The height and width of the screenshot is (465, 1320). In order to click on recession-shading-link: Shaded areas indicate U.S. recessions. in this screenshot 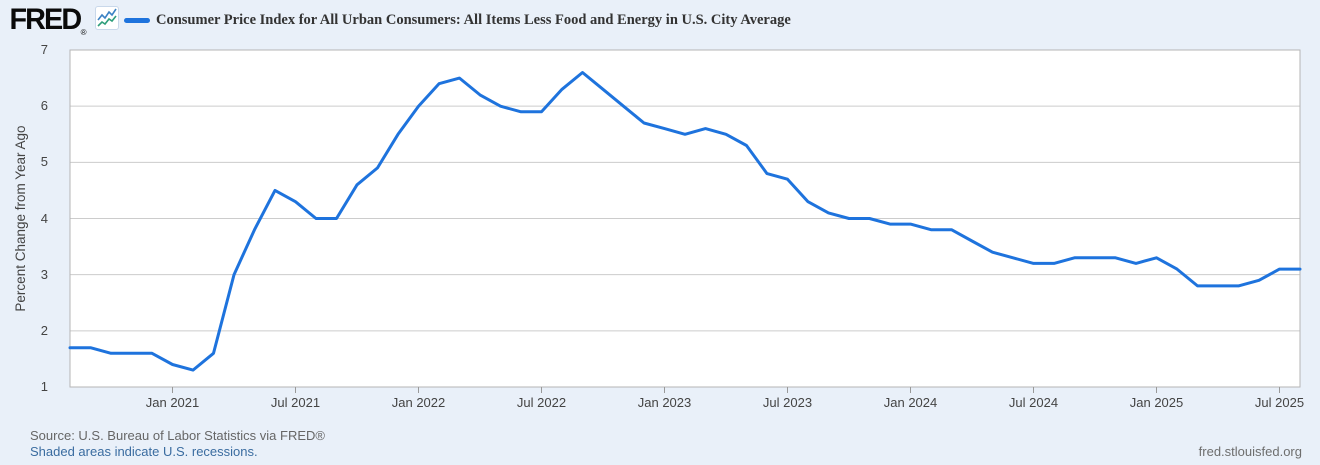, I will do `click(144, 451)`.